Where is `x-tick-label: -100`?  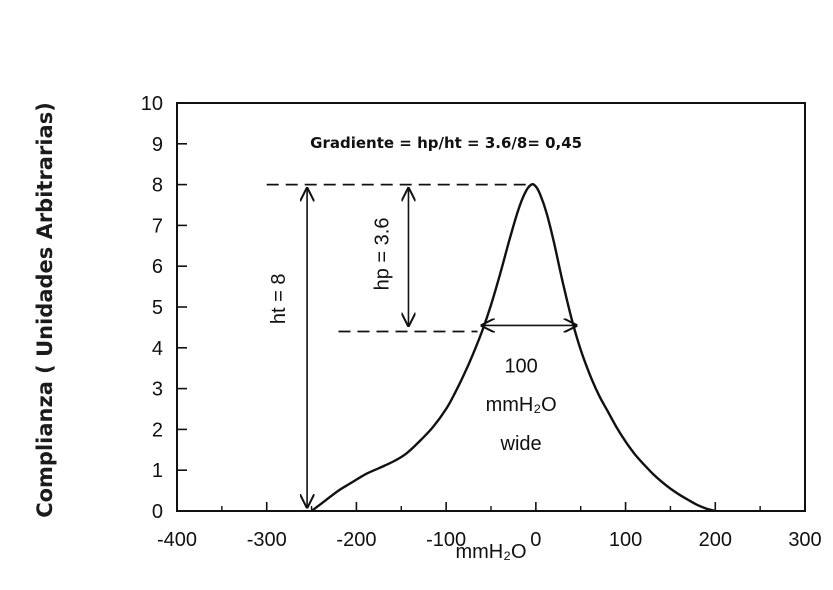 x-tick-label: -100 is located at coordinates (446, 540).